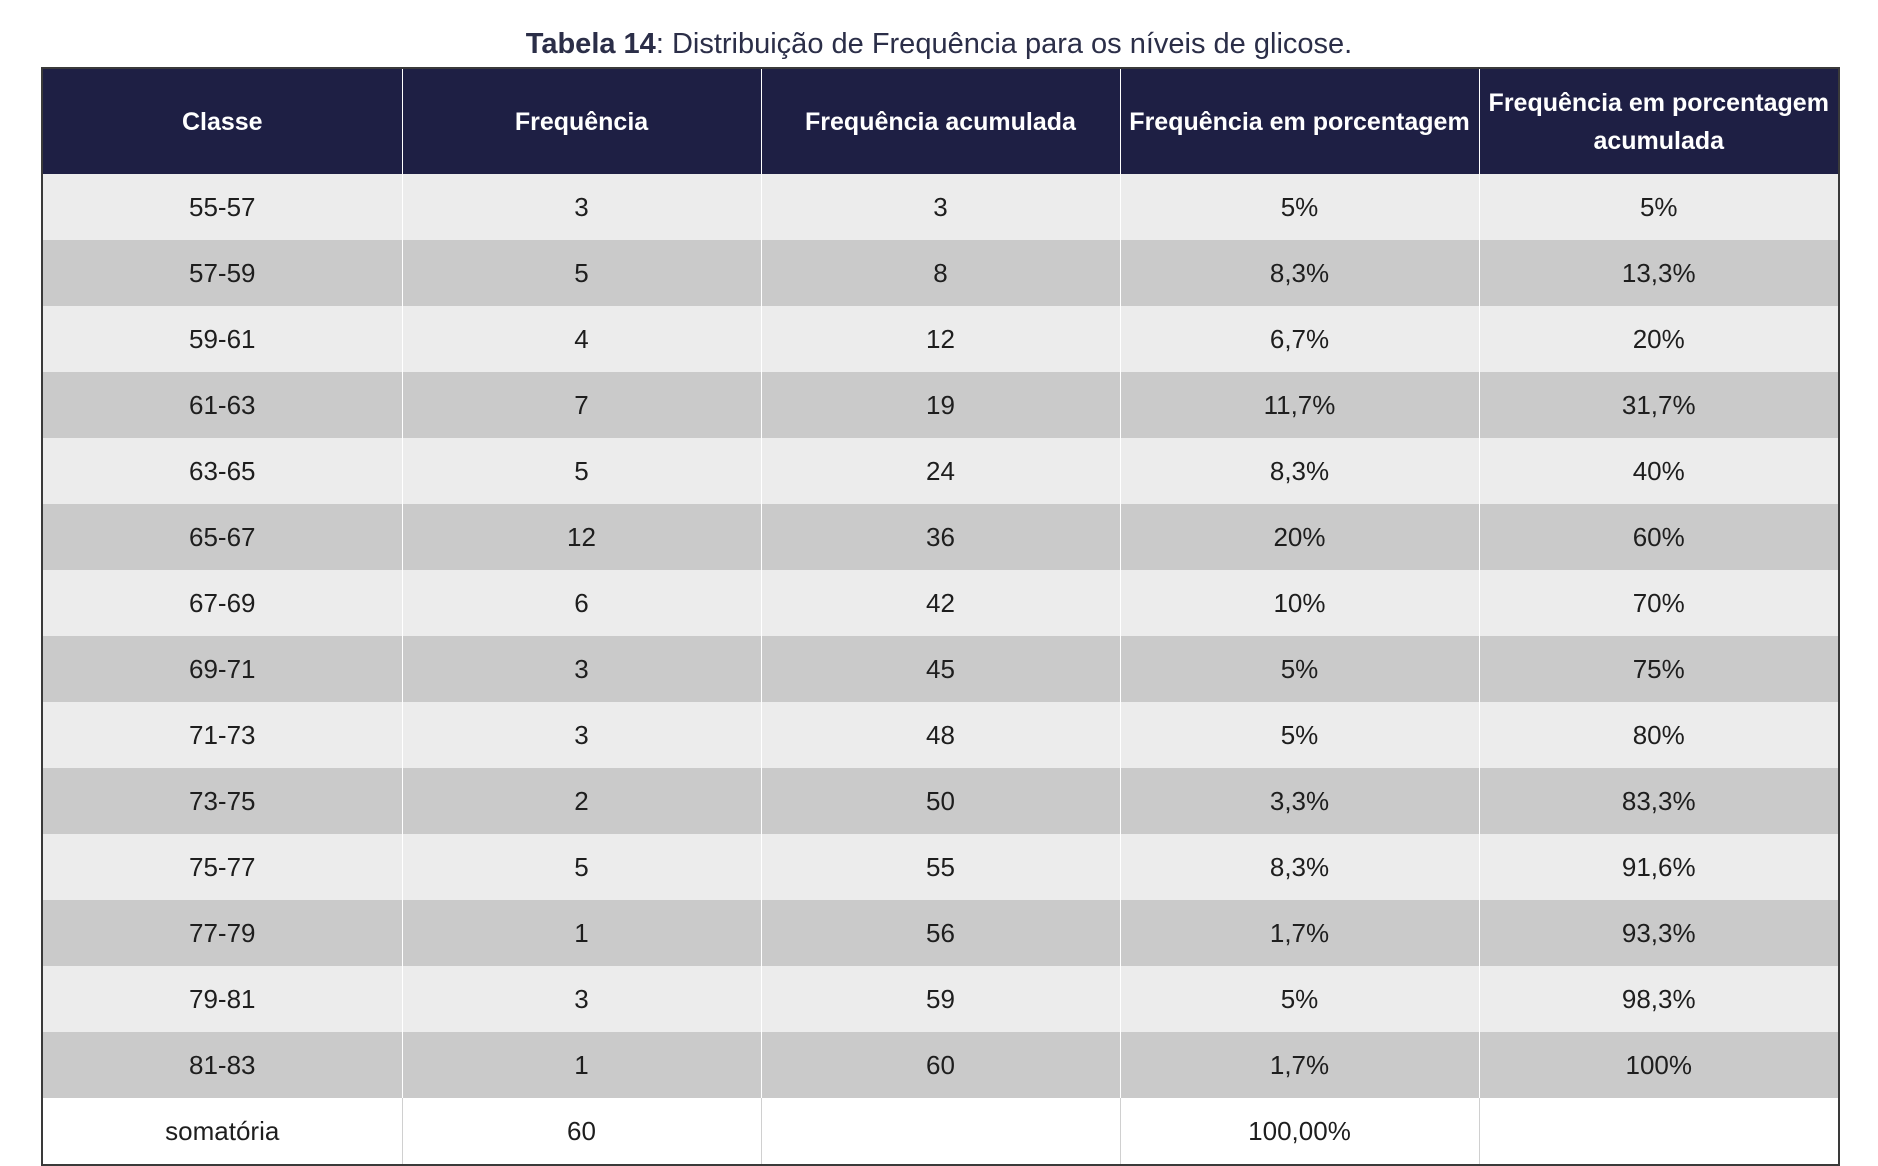 This screenshot has height=1166, width=1878. I want to click on table-row: 75-77 5 55 8,3% 91,6%, so click(940, 867).